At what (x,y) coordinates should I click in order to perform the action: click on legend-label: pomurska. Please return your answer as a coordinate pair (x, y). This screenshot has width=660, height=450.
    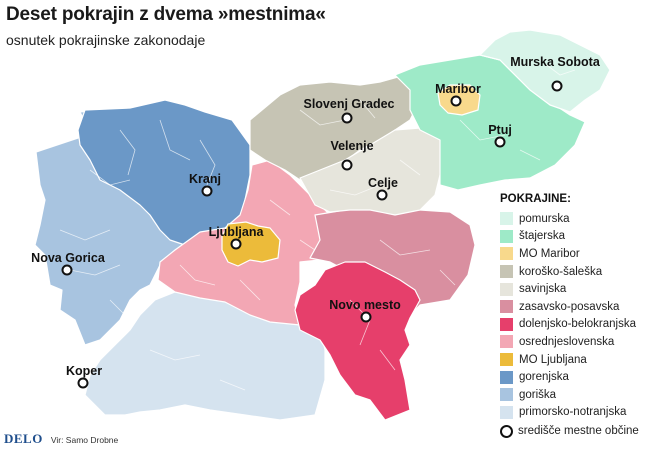
    Looking at the image, I should click on (544, 218).